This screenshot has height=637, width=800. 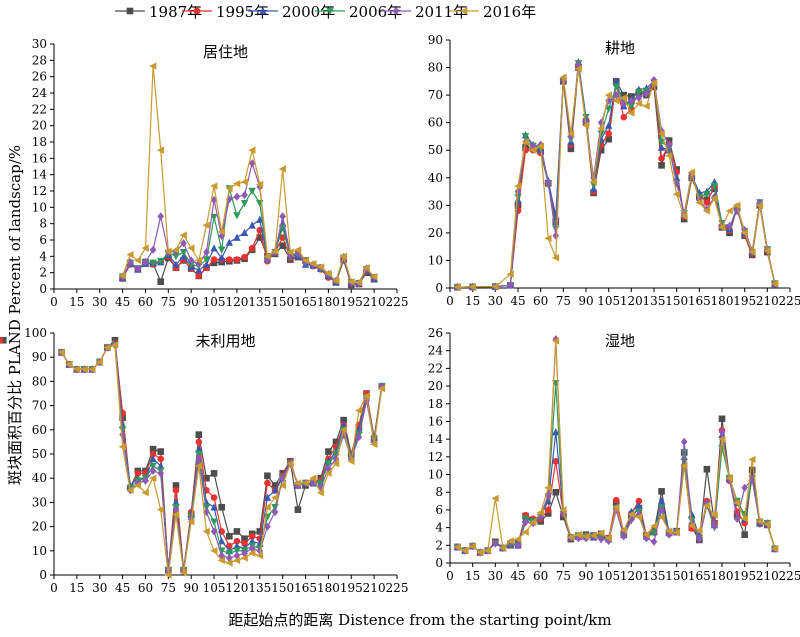 I want to click on y-tick-label: 10, so click(x=435, y=260).